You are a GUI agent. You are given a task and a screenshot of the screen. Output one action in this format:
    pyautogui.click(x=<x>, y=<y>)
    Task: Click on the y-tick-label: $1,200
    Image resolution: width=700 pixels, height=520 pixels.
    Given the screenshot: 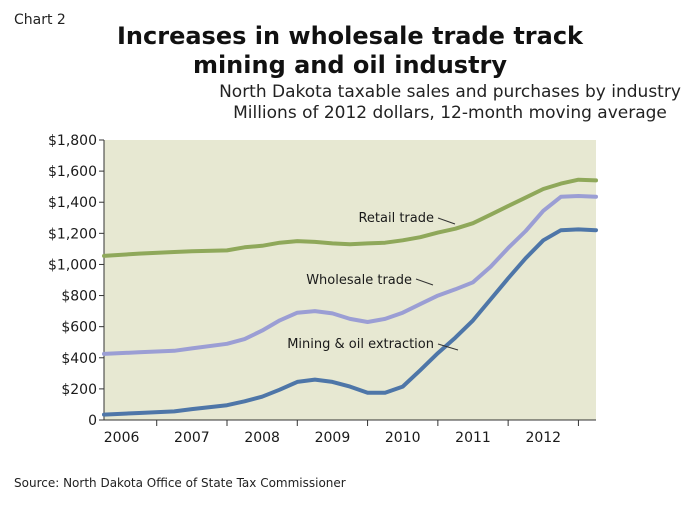 What is the action you would take?
    pyautogui.click(x=72, y=234)
    